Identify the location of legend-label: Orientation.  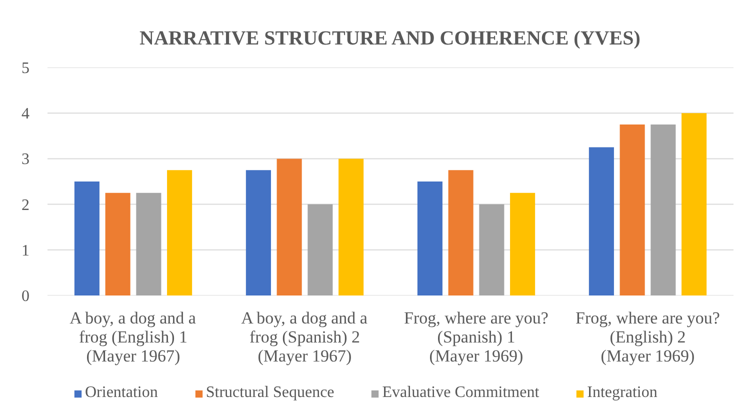
(121, 393).